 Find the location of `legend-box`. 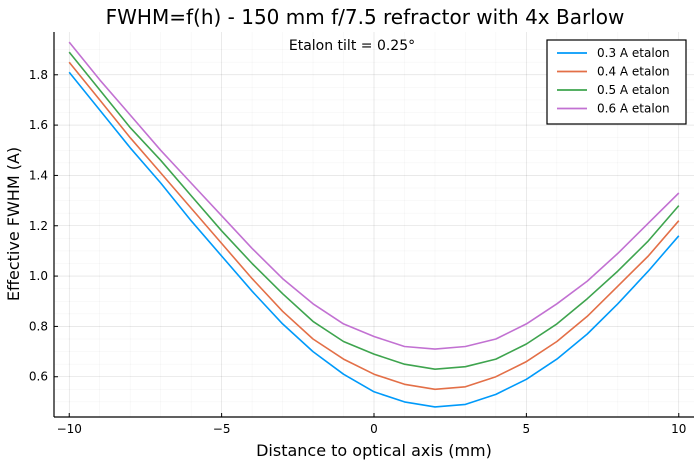

legend-box is located at coordinates (616, 82).